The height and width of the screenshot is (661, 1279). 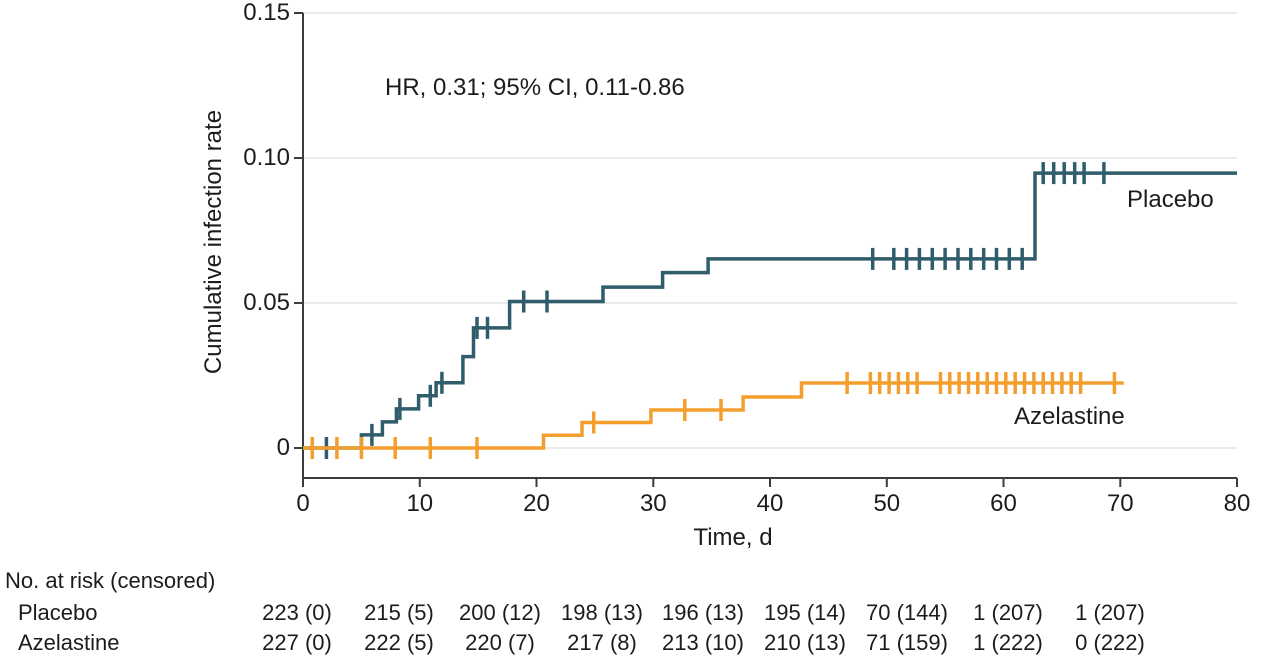 What do you see at coordinates (887, 503) in the screenshot?
I see `x-tick-label-50: 50` at bounding box center [887, 503].